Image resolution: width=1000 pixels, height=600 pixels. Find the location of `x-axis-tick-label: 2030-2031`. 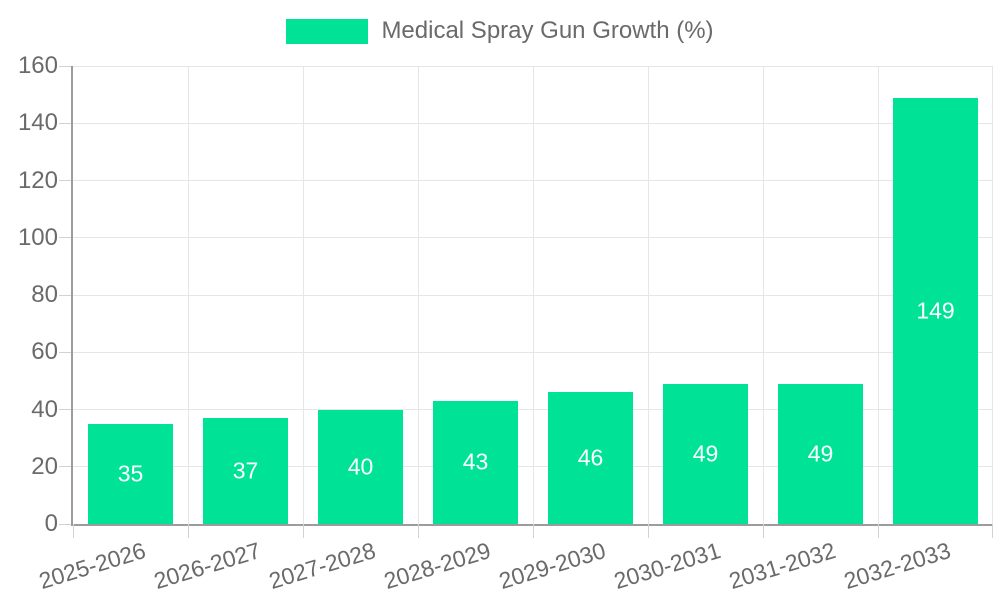

x-axis-tick-label: 2030-2031 is located at coordinates (667, 566).